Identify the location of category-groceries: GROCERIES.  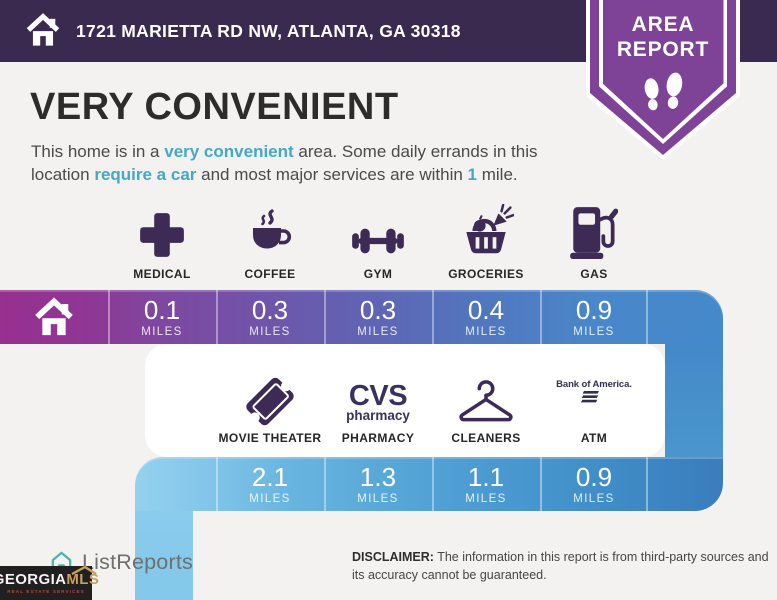
(486, 239).